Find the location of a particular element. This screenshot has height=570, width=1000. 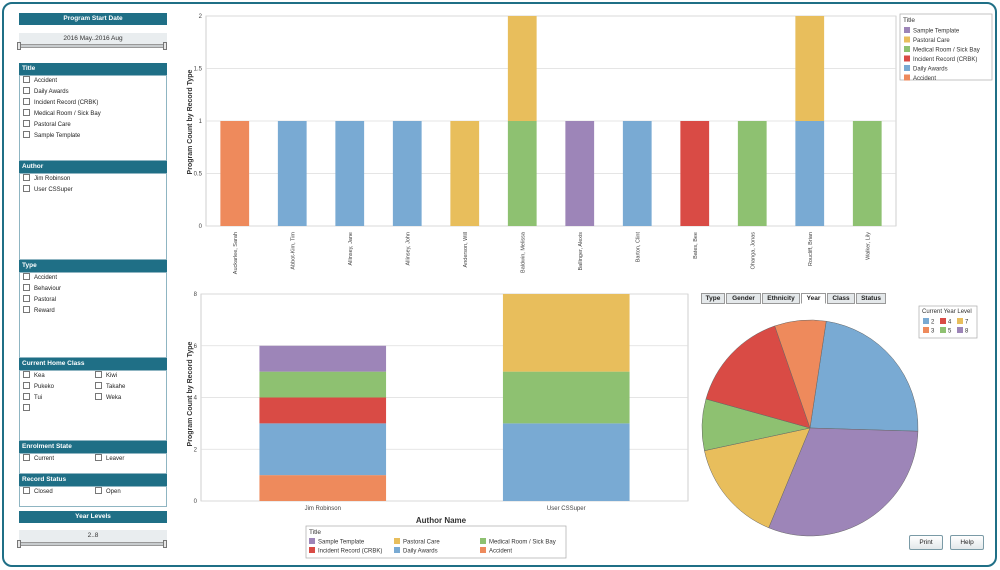

home-class-option-blank is located at coordinates (28, 409).